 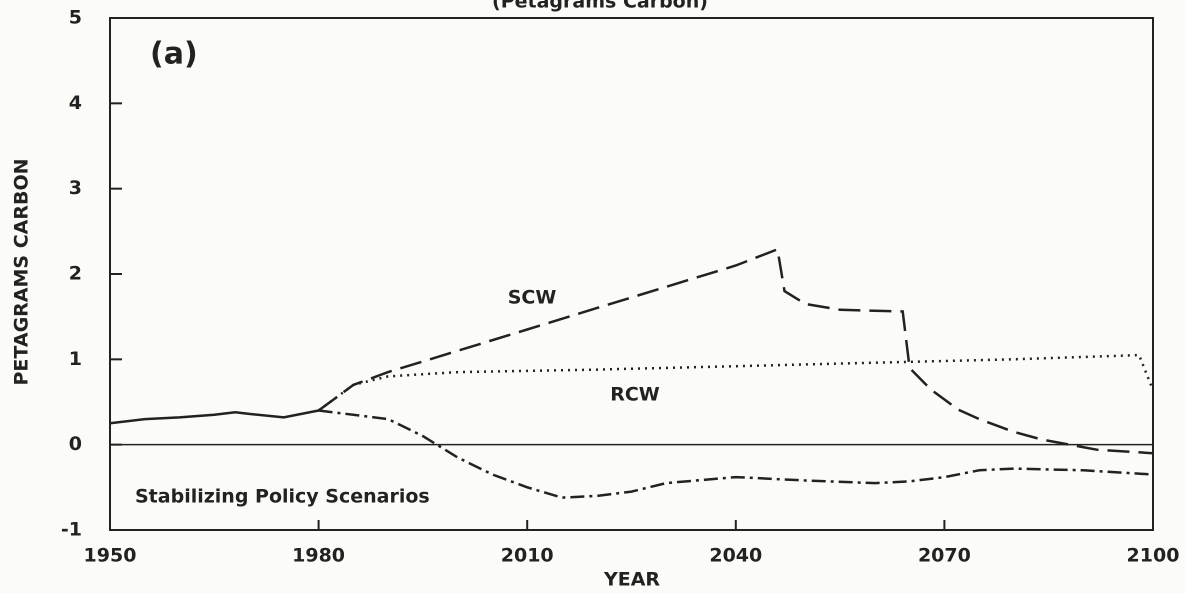 I want to click on x-tick-label: 1950, so click(x=110, y=556).